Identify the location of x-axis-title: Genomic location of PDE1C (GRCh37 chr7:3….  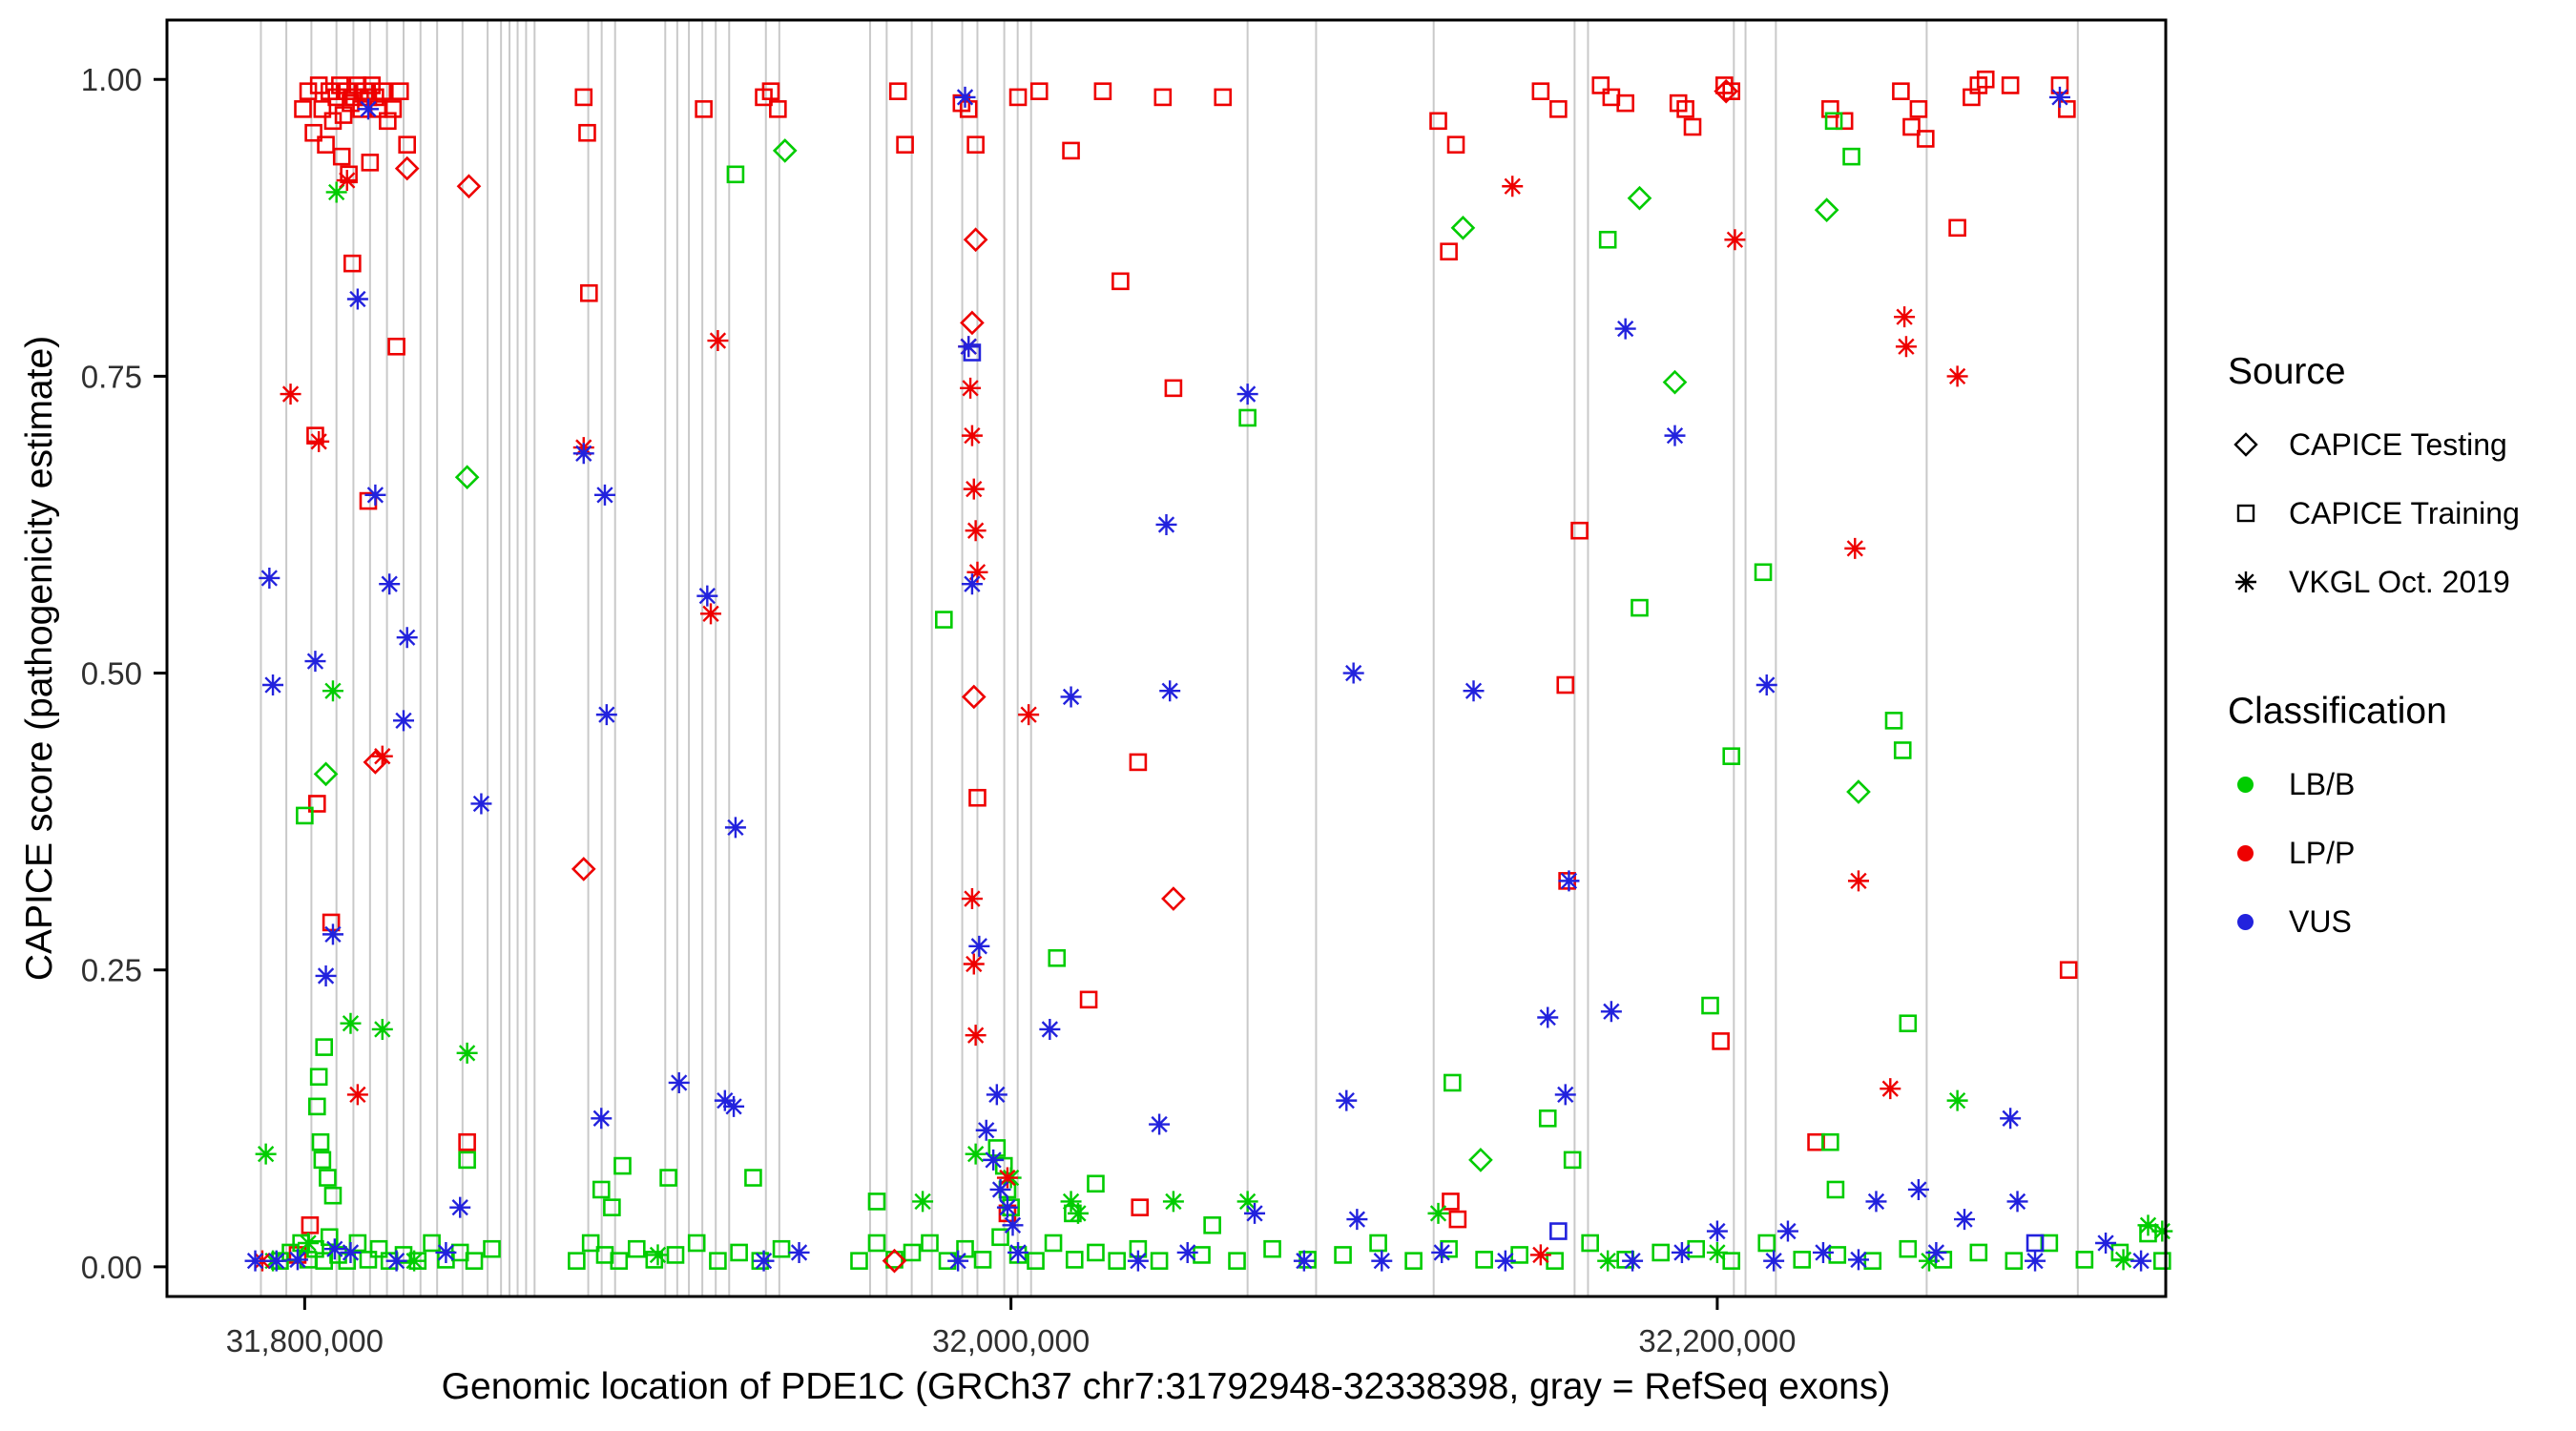
(1166, 1386).